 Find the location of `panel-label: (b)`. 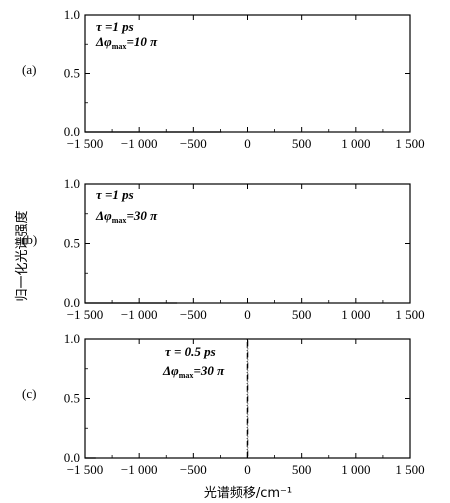

panel-label: (b) is located at coordinates (29, 239).